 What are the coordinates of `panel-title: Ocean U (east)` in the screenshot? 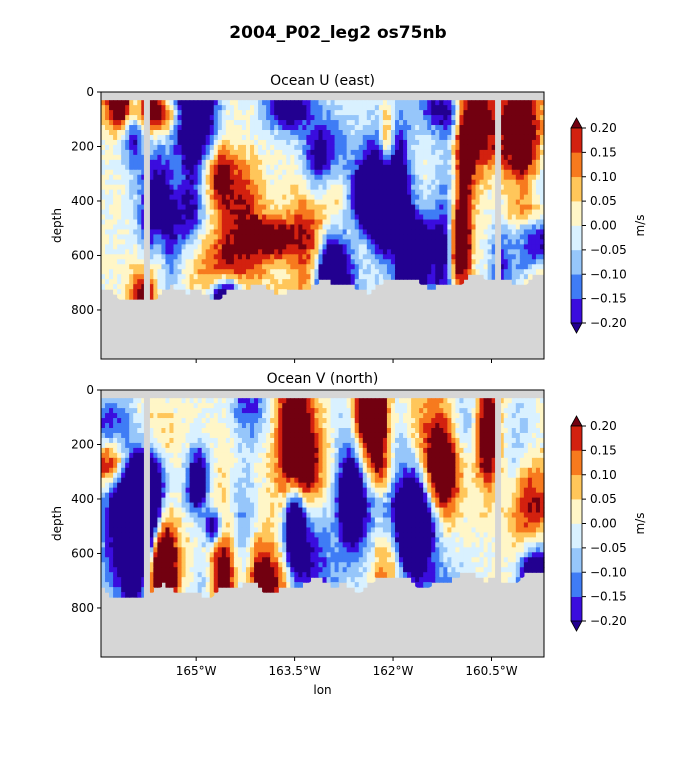 It's located at (322, 81).